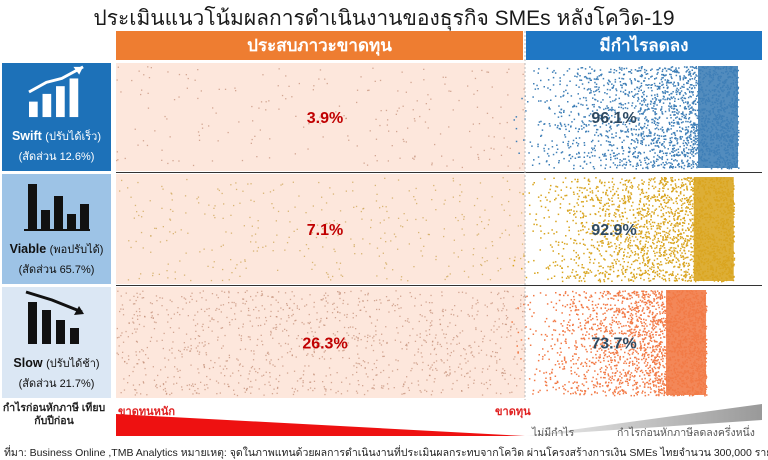 Image resolution: width=768 pixels, height=460 pixels. I want to click on group-slow-share: (สัดส่วน 21.7%), so click(56, 384).